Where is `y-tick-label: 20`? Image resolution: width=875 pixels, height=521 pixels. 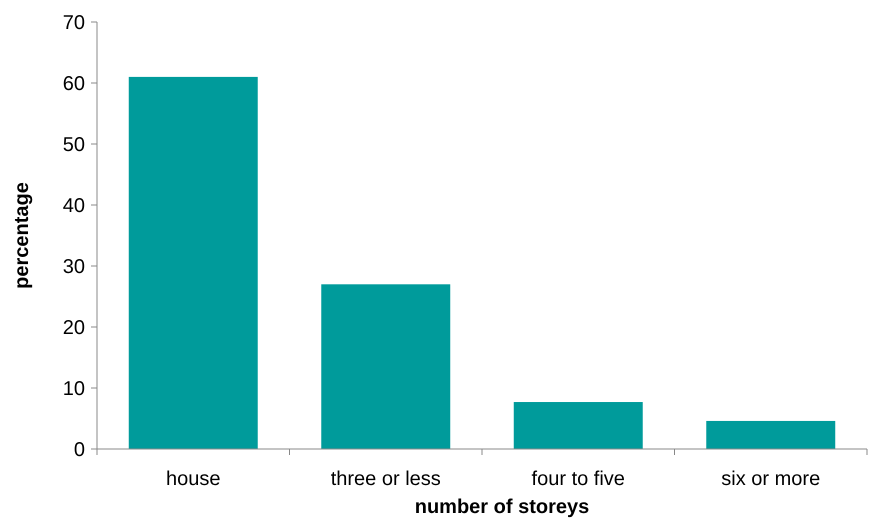 y-tick-label: 20 is located at coordinates (73, 328).